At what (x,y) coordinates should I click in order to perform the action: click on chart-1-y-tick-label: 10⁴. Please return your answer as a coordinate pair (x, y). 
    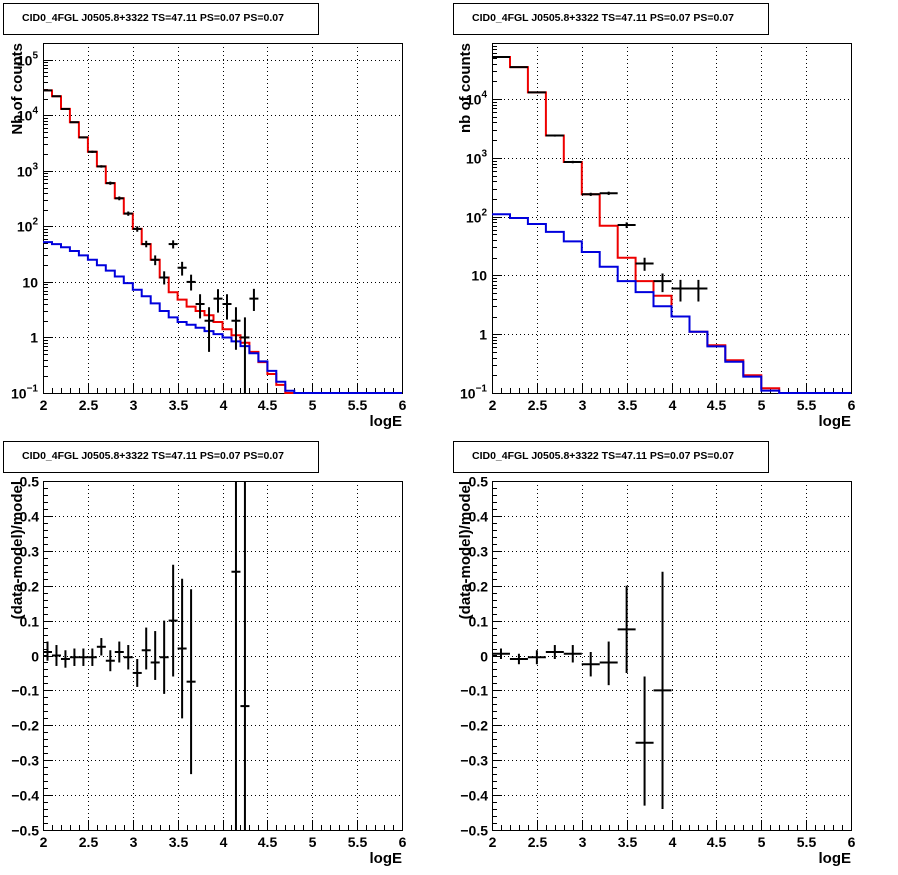
    Looking at the image, I should click on (28, 115).